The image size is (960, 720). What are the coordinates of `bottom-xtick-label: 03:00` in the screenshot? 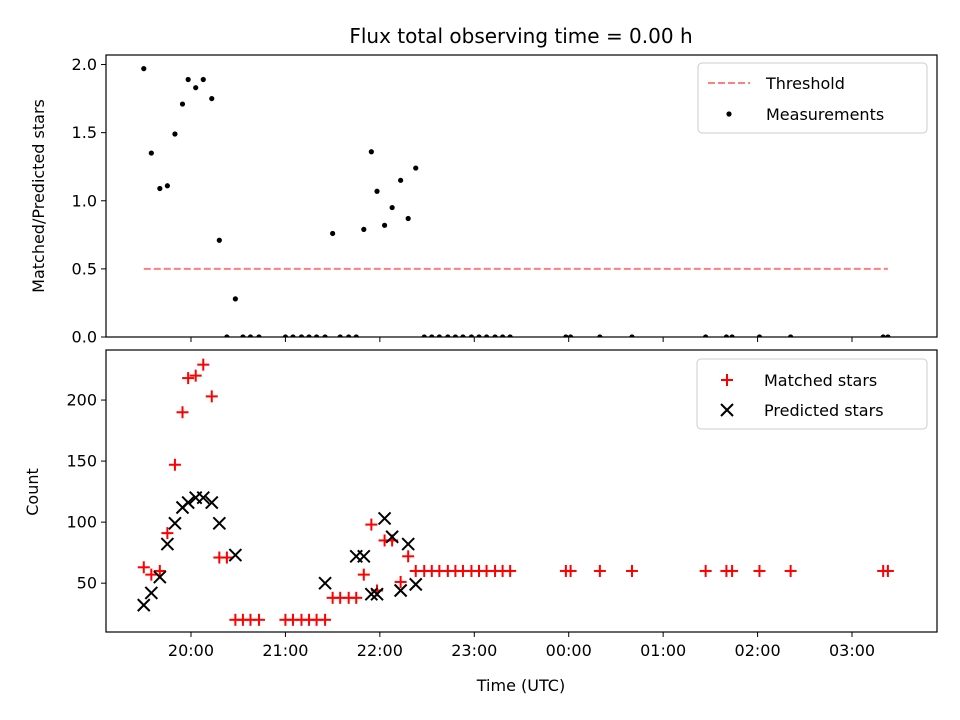 It's located at (852, 650).